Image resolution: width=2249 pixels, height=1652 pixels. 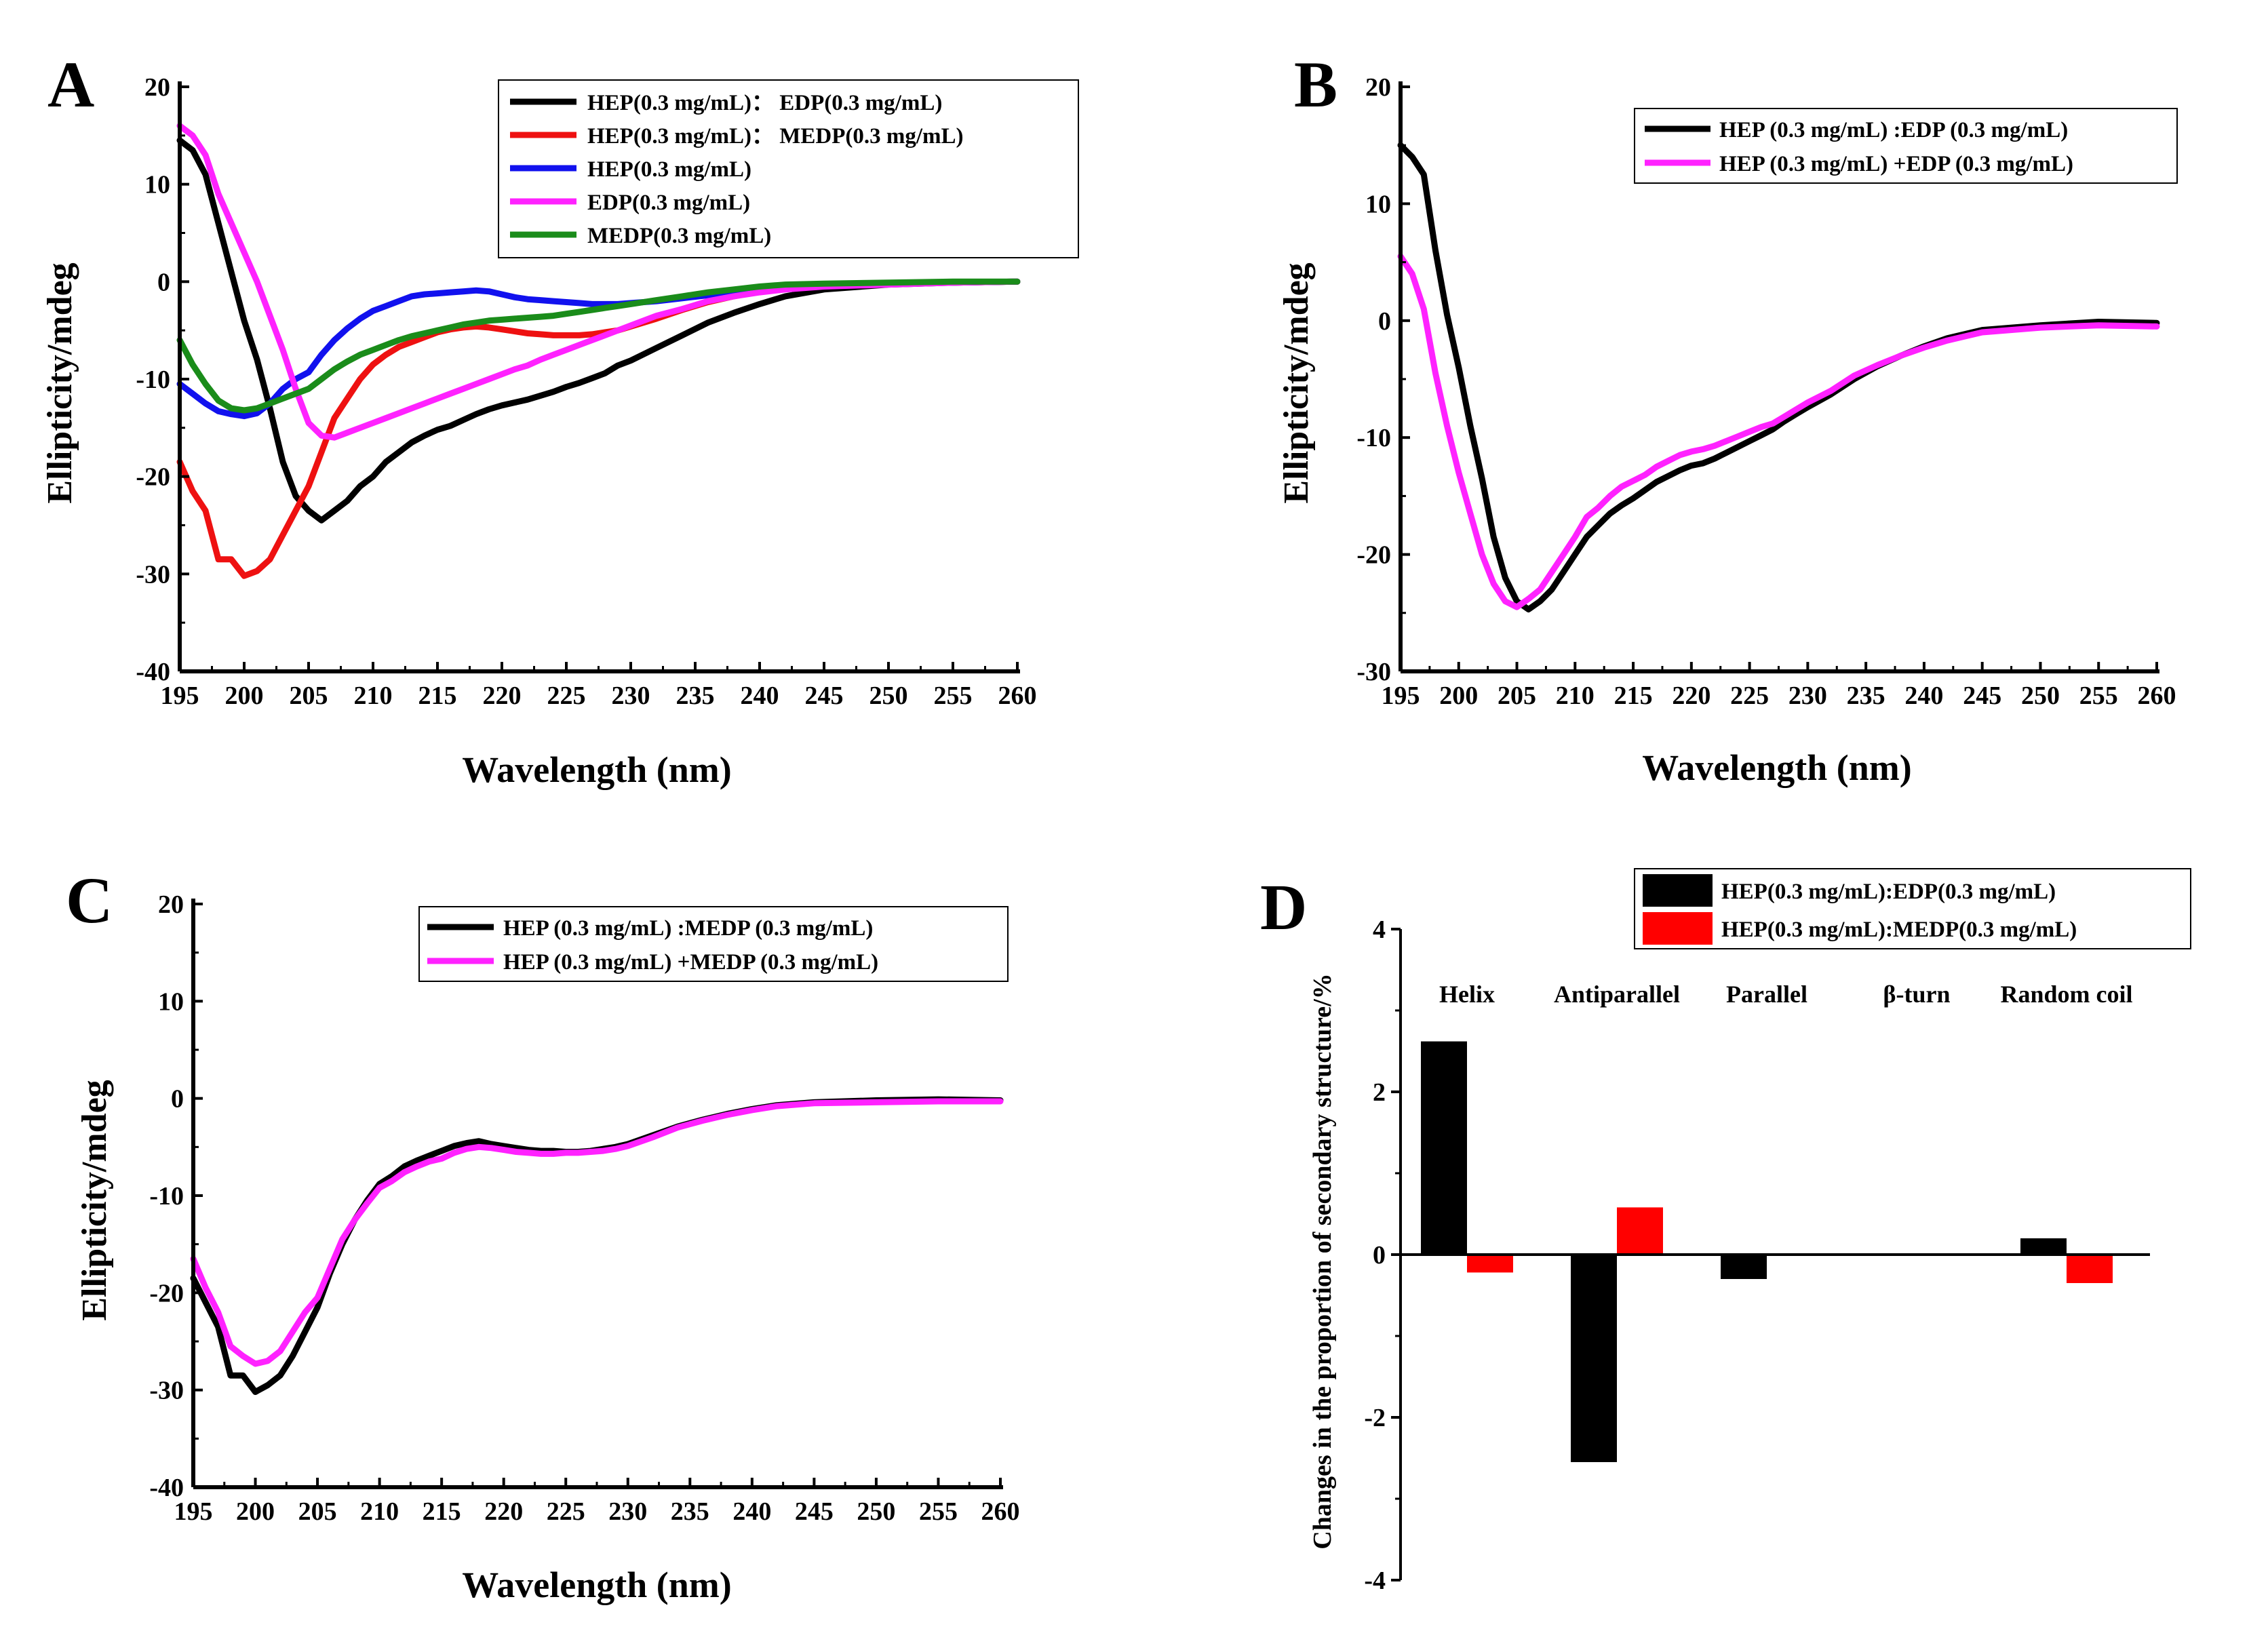 I want to click on panel-d-bar-s1-c1, so click(x=1640, y=1231).